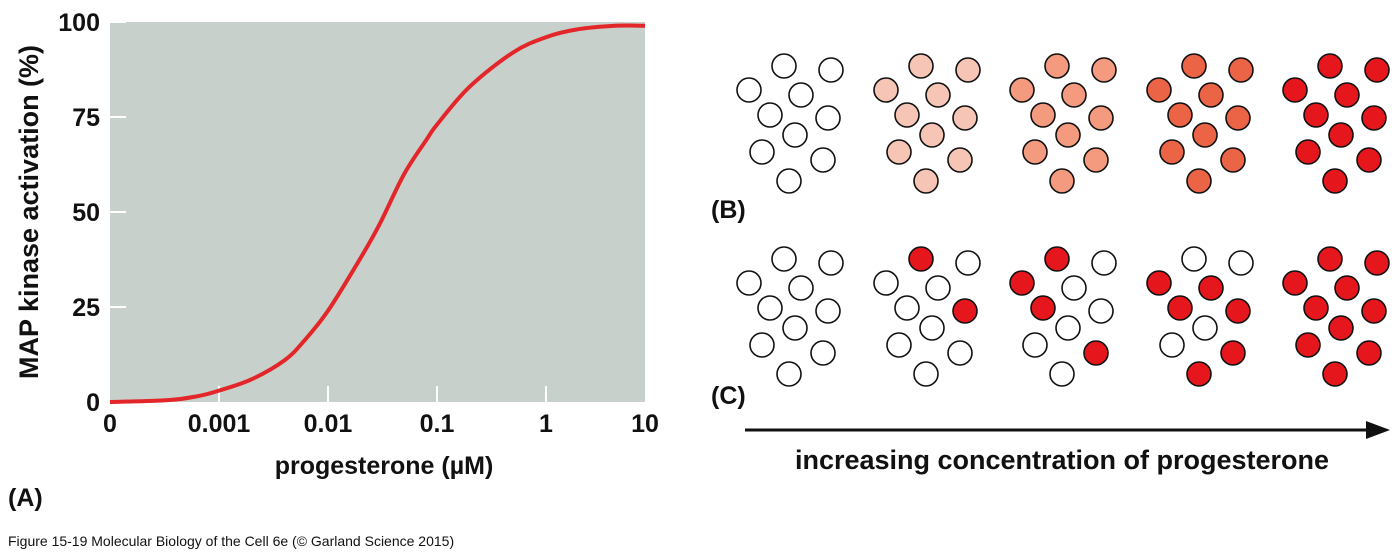 The image size is (1400, 557). Describe the element at coordinates (437, 424) in the screenshot. I see `x-tick-label: 0.1` at that location.